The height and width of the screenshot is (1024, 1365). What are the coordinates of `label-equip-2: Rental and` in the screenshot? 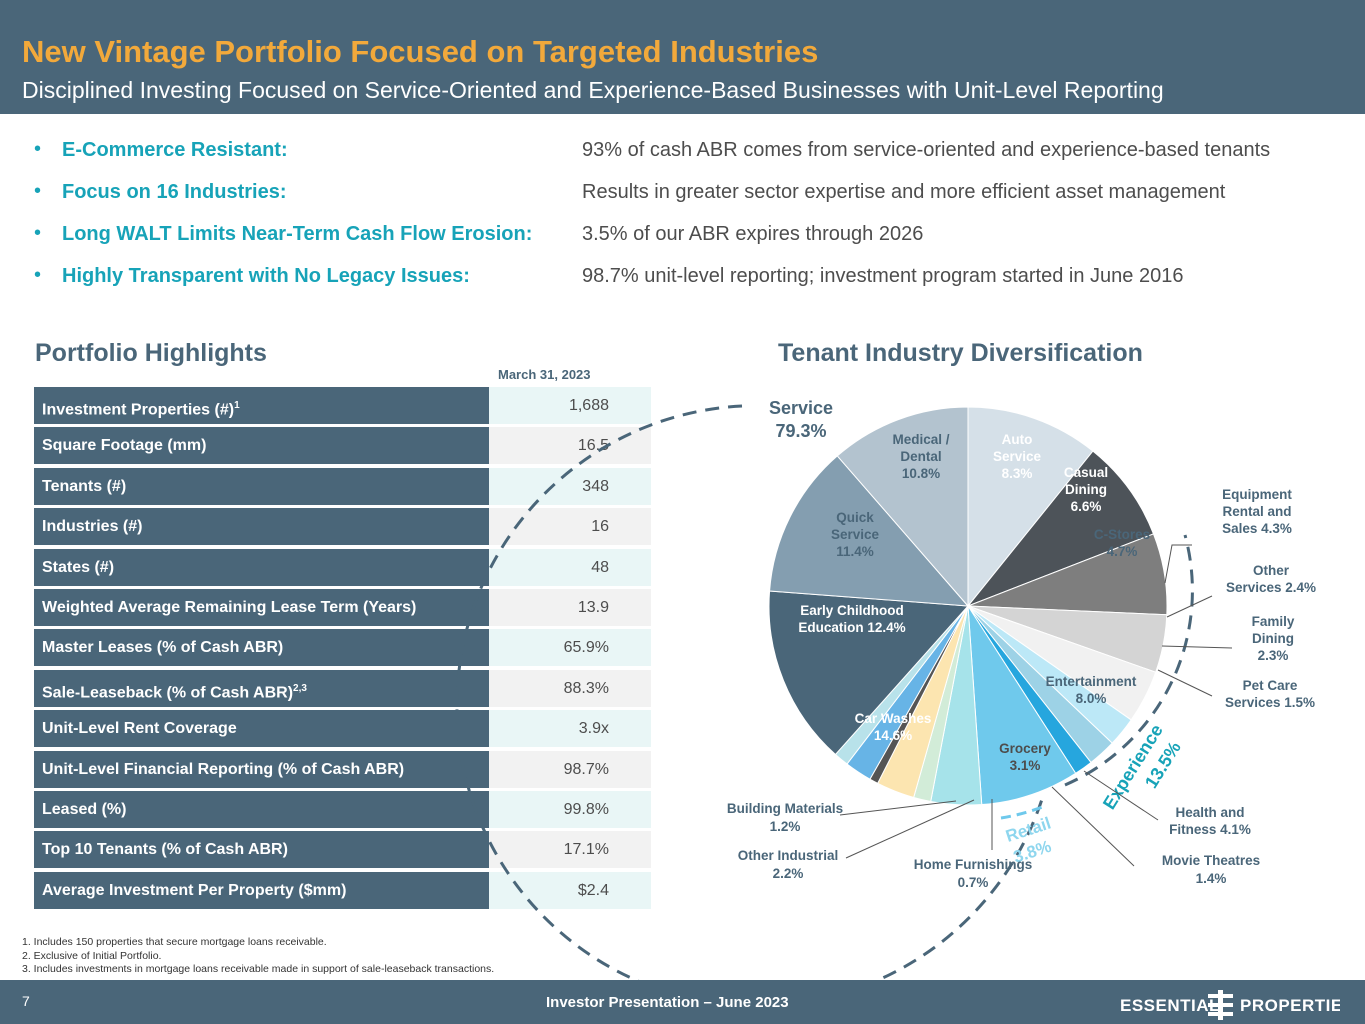 It's located at (1256, 511).